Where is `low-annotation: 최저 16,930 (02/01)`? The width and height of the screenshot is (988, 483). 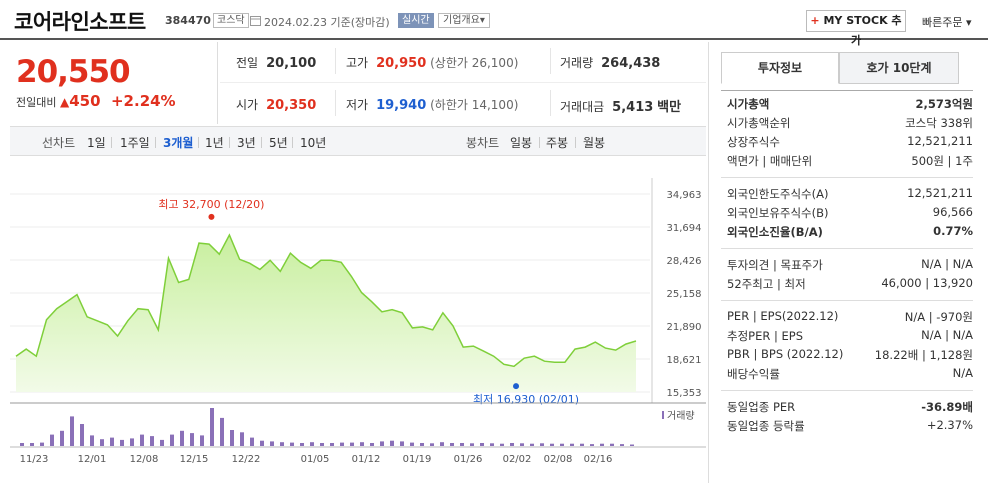
low-annotation: 최저 16,930 (02/01) is located at coordinates (526, 399).